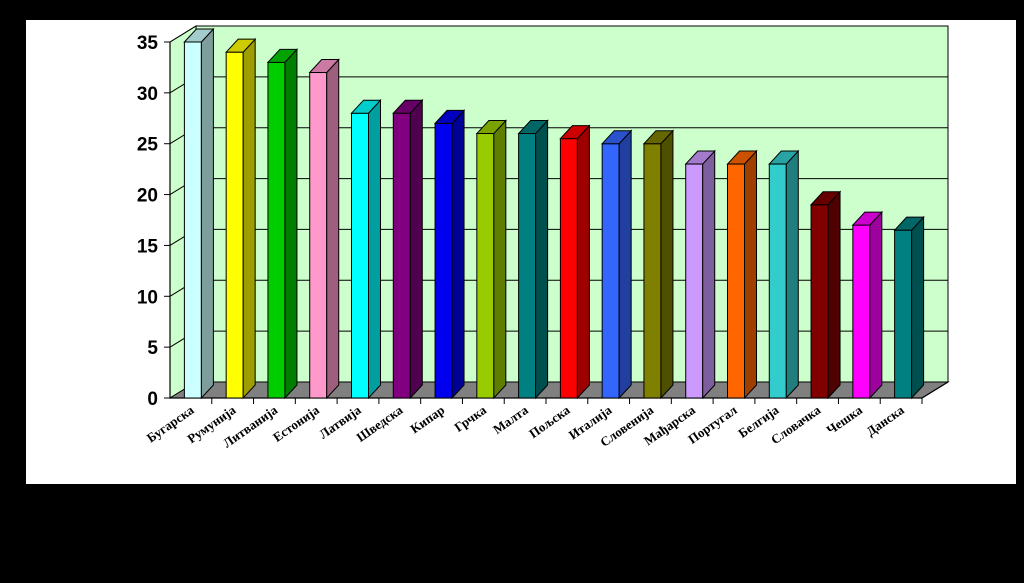 This screenshot has width=1024, height=583. What do you see at coordinates (148, 246) in the screenshot?
I see `y-tick-label: 15` at bounding box center [148, 246].